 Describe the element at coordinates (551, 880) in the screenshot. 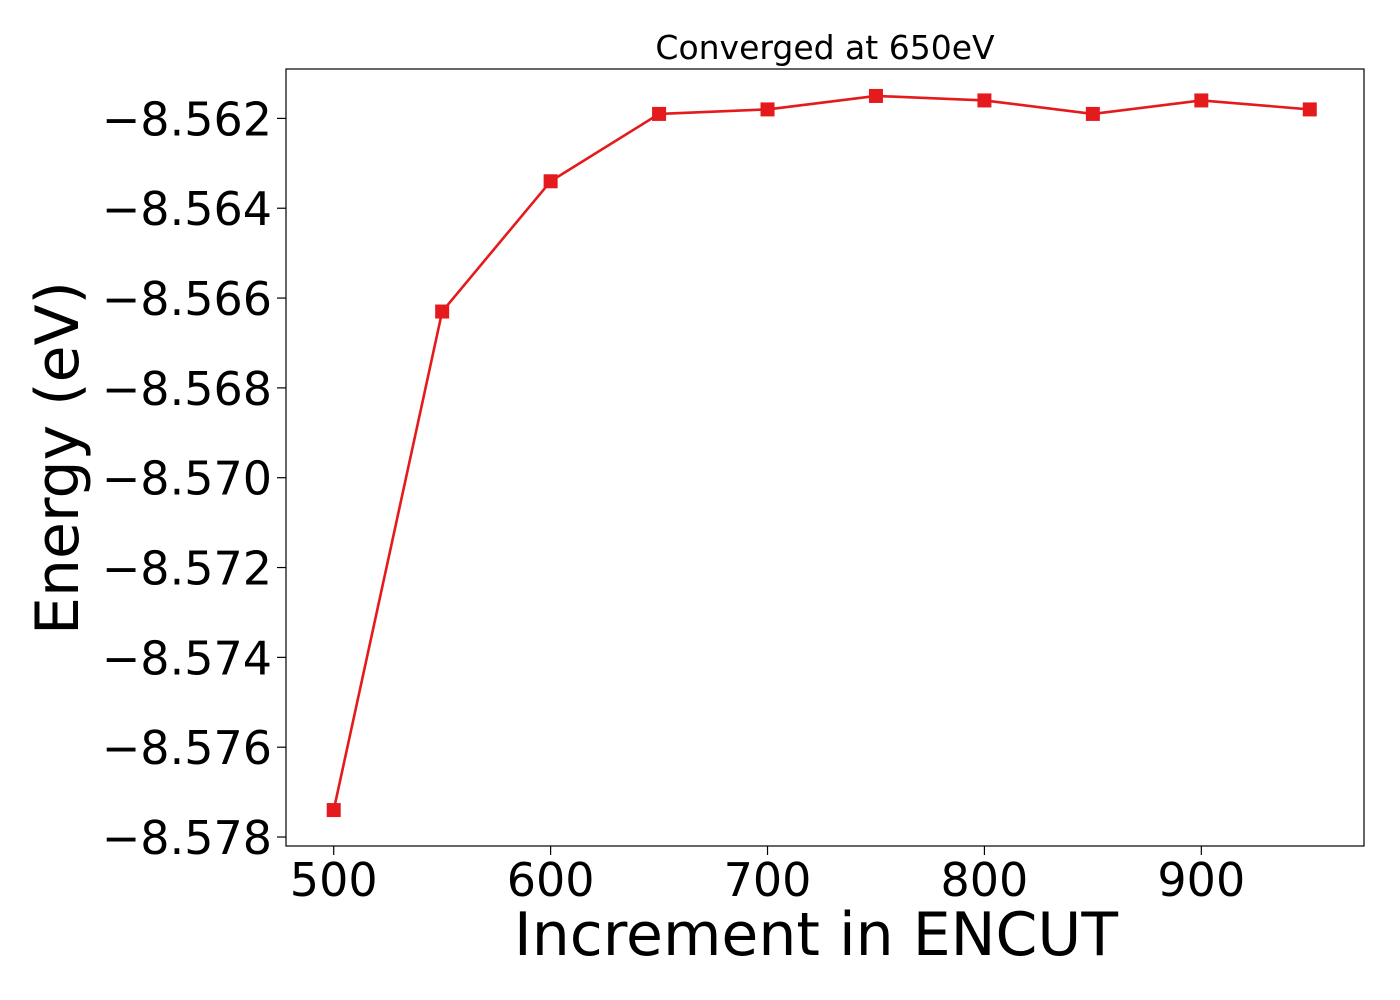

I see `x-tick-label: 600` at that location.